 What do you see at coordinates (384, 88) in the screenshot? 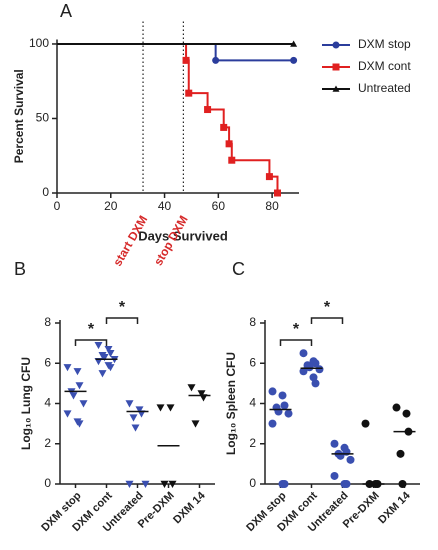
I see `legend-label: Untreated` at bounding box center [384, 88].